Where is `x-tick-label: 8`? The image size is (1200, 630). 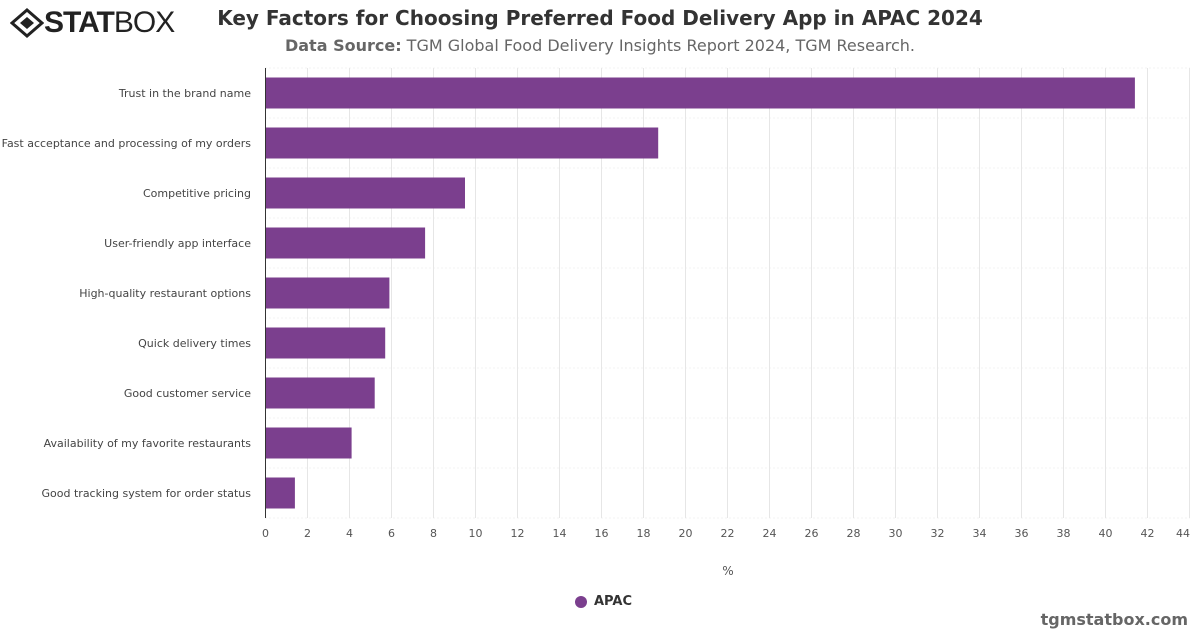
x-tick-label: 8 is located at coordinates (433, 533).